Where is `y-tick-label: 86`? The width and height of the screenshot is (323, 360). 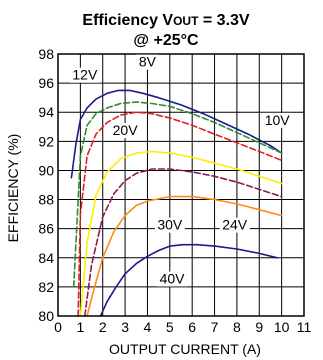 y-tick-label: 86 is located at coordinates (46, 229).